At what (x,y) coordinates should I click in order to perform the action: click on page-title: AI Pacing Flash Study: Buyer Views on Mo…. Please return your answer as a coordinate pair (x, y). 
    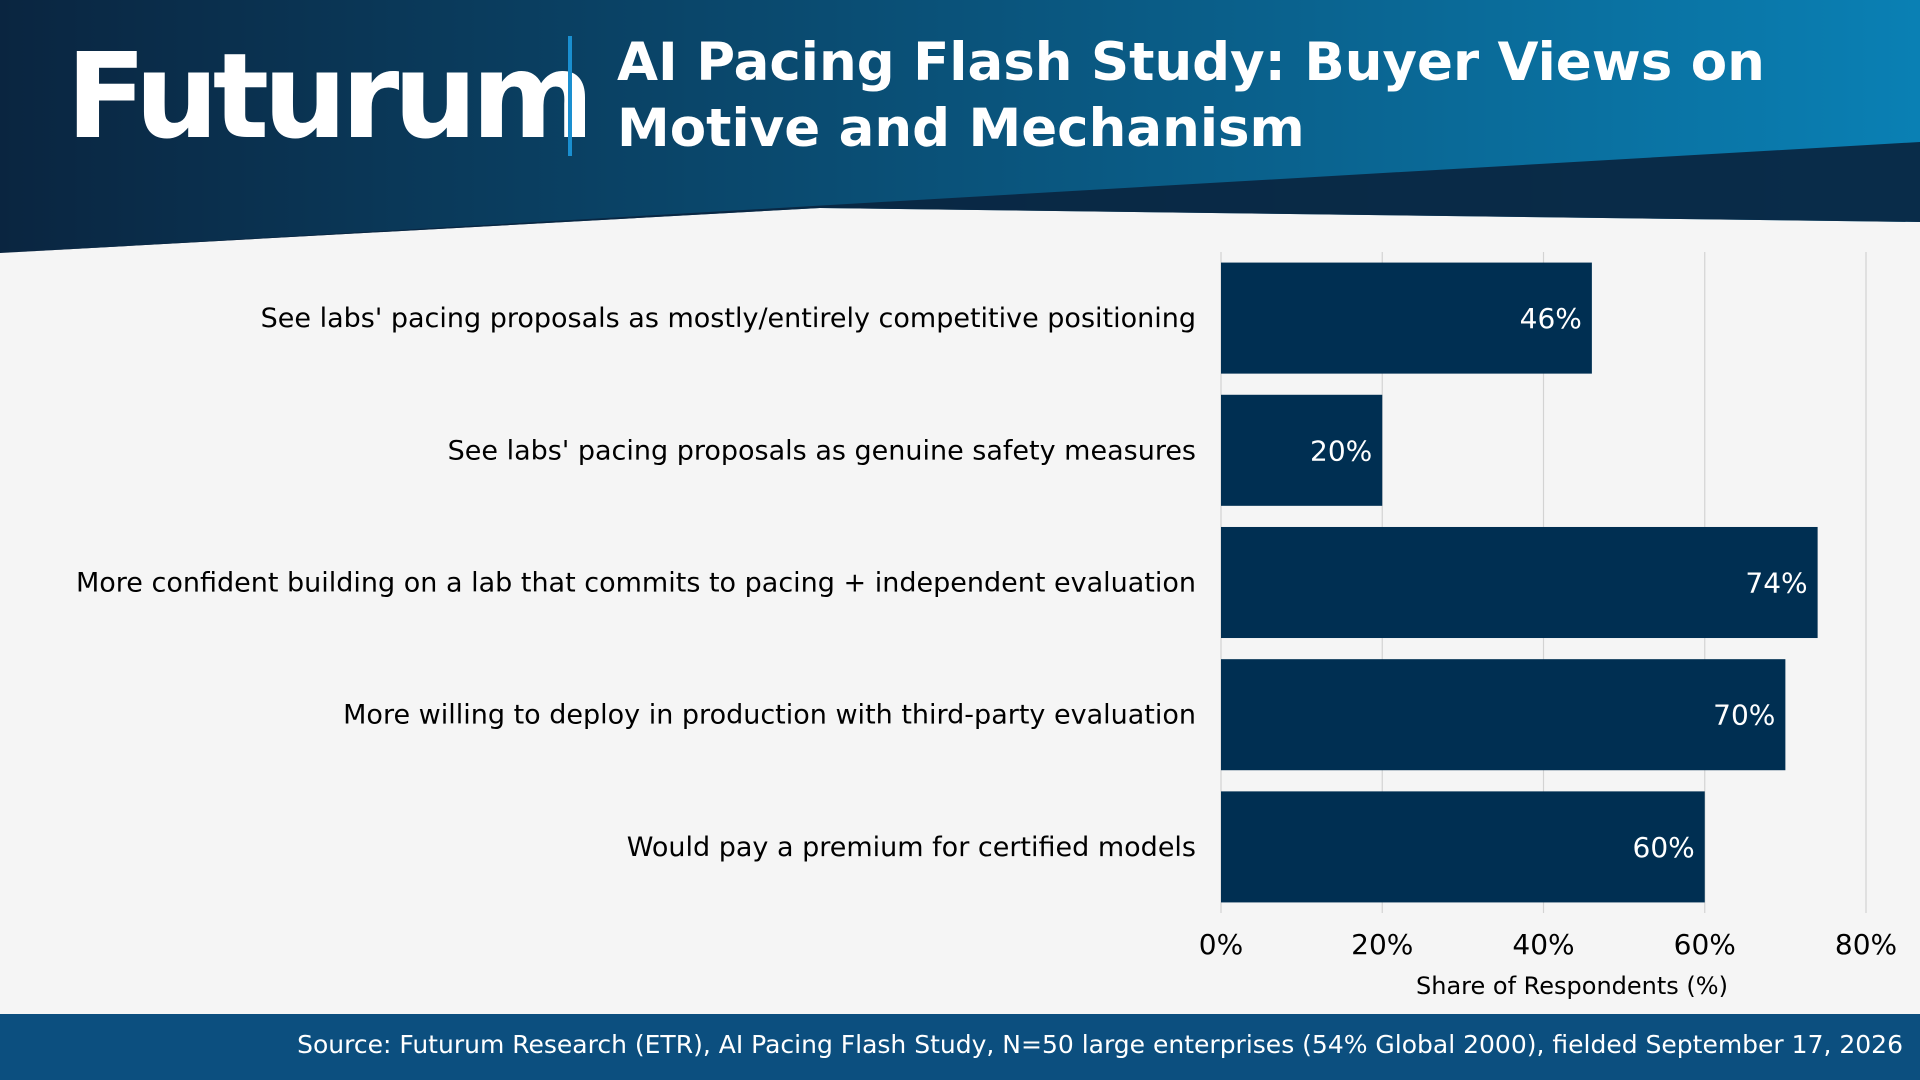
    Looking at the image, I should click on (1191, 95).